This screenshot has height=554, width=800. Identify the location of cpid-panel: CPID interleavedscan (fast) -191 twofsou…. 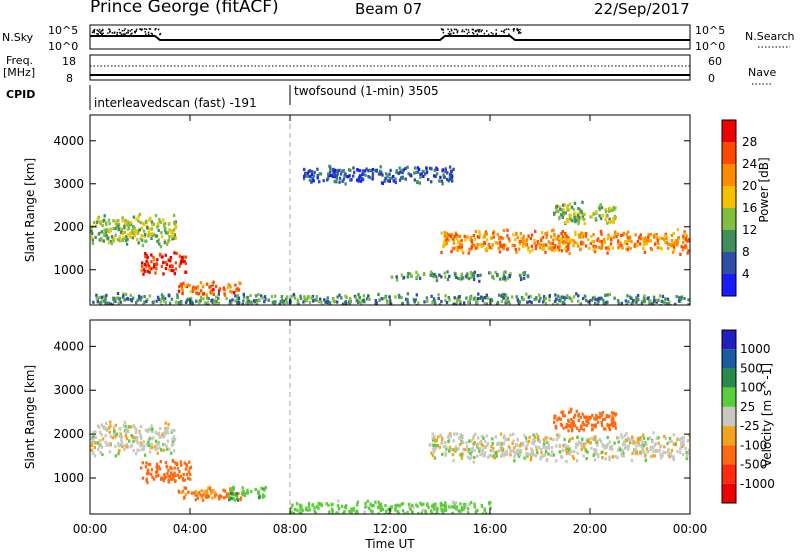
(222, 97).